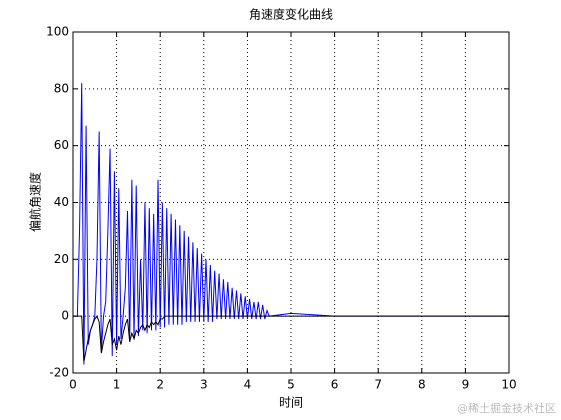 Image resolution: width=561 pixels, height=420 pixels. I want to click on y-tick-label: 0, so click(65, 316).